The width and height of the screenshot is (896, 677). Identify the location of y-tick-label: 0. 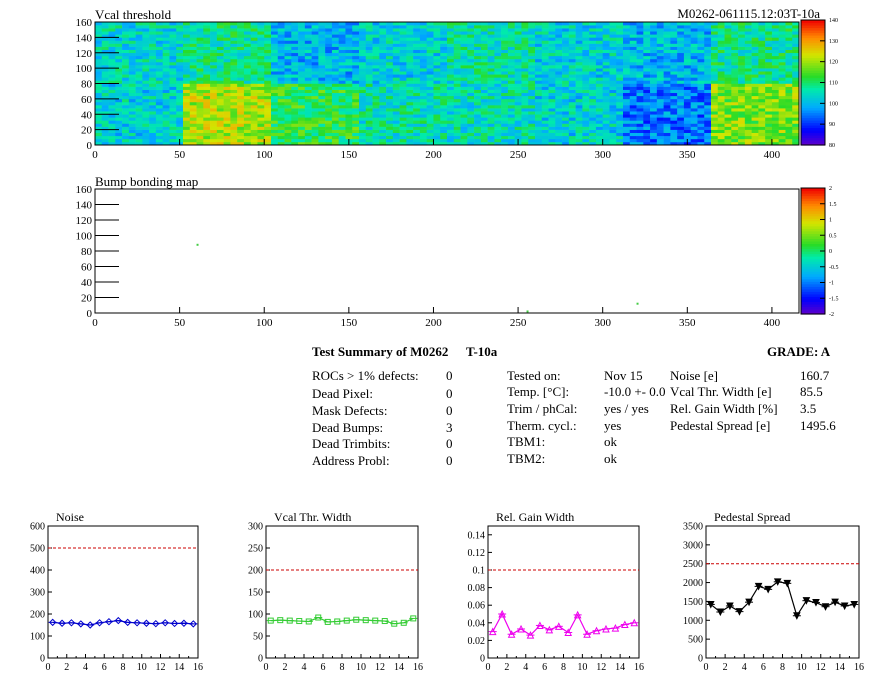
(482, 659).